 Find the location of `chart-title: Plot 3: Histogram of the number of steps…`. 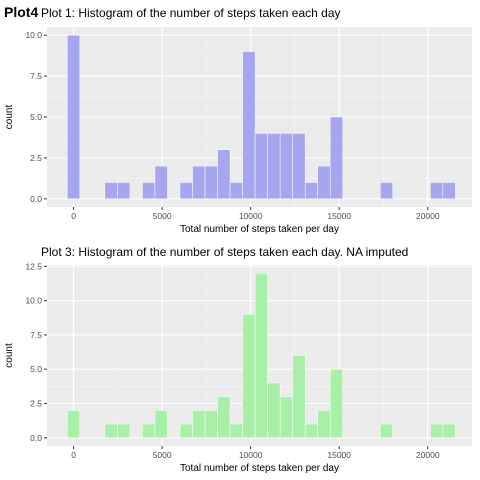

chart-title: Plot 3: Histogram of the number of steps… is located at coordinates (224, 252).